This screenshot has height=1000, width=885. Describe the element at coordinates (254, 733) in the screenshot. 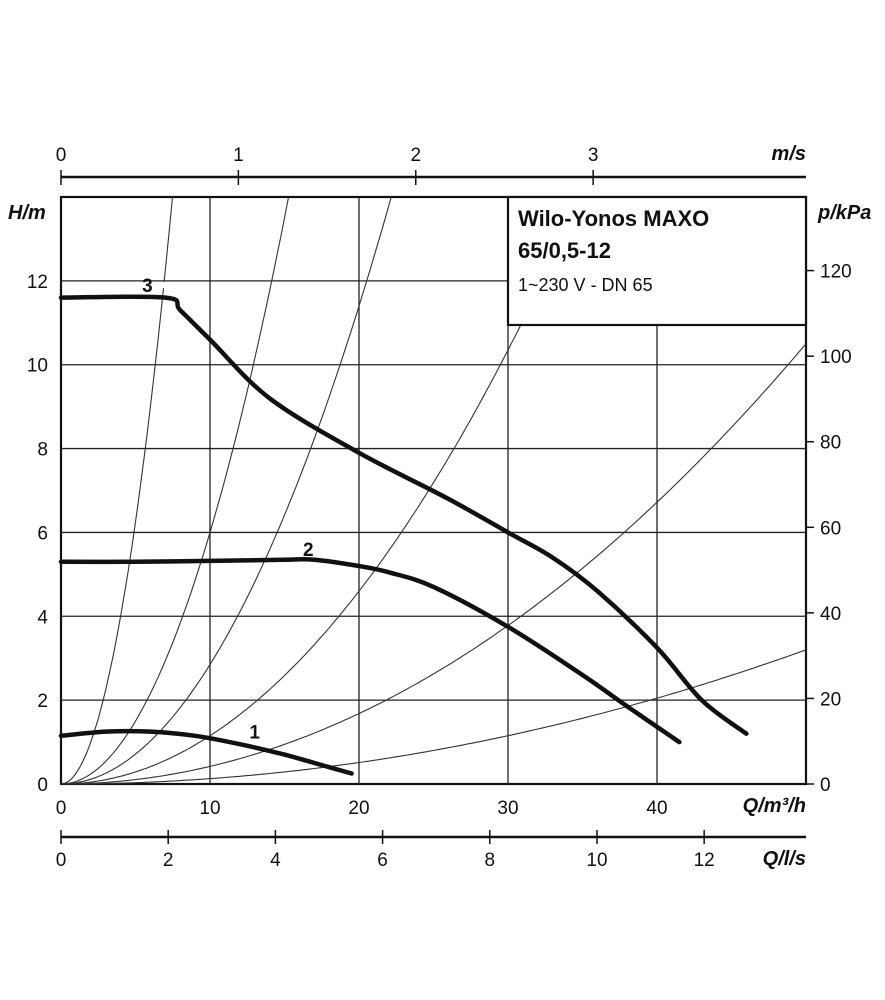

I see `pump-curve-label-1: 1` at that location.